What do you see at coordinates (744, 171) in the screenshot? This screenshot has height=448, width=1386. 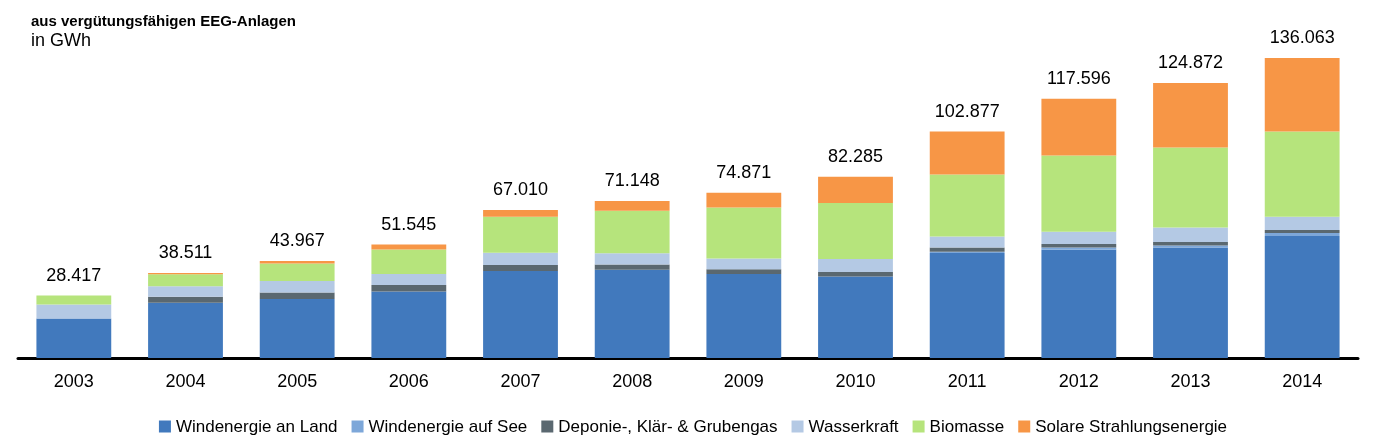 I see `annotation: 74.871` at bounding box center [744, 171].